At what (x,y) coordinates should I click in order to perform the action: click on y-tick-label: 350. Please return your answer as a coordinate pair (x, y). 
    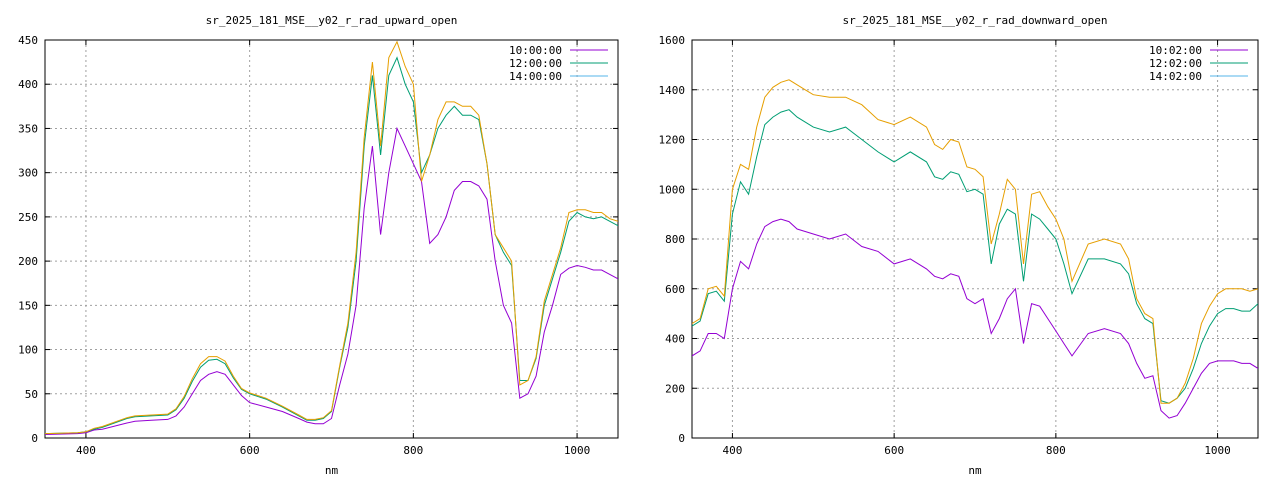
    Looking at the image, I should click on (28, 128).